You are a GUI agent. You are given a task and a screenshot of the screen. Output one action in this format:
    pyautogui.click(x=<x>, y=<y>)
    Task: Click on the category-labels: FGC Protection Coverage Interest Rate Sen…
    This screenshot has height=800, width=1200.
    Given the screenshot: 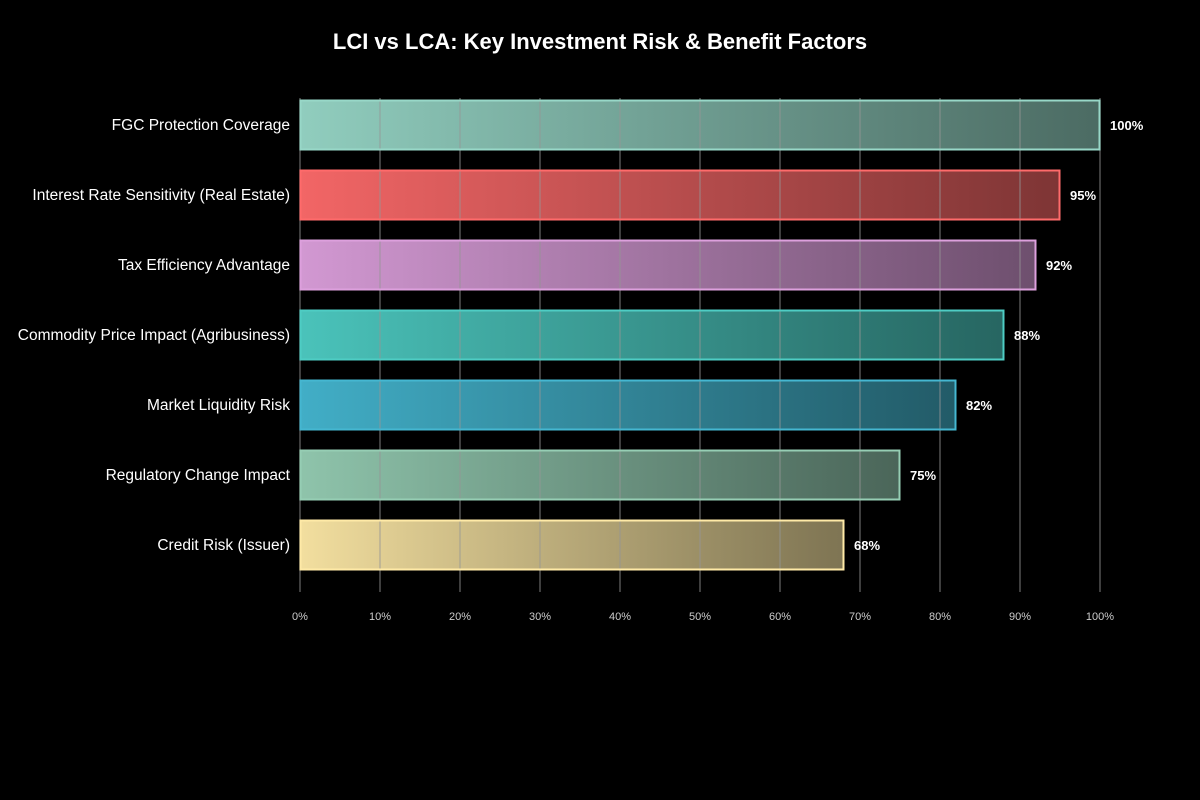 What is the action you would take?
    pyautogui.click(x=154, y=335)
    